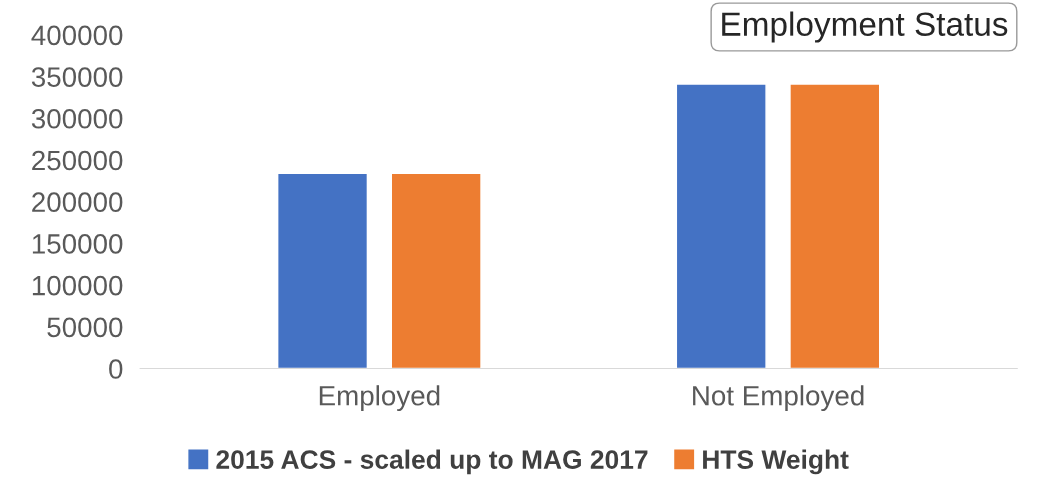 This screenshot has height=498, width=1038. What do you see at coordinates (432, 462) in the screenshot?
I see `legend-label: 2015 ACS - scaled up to MAG 2017` at bounding box center [432, 462].